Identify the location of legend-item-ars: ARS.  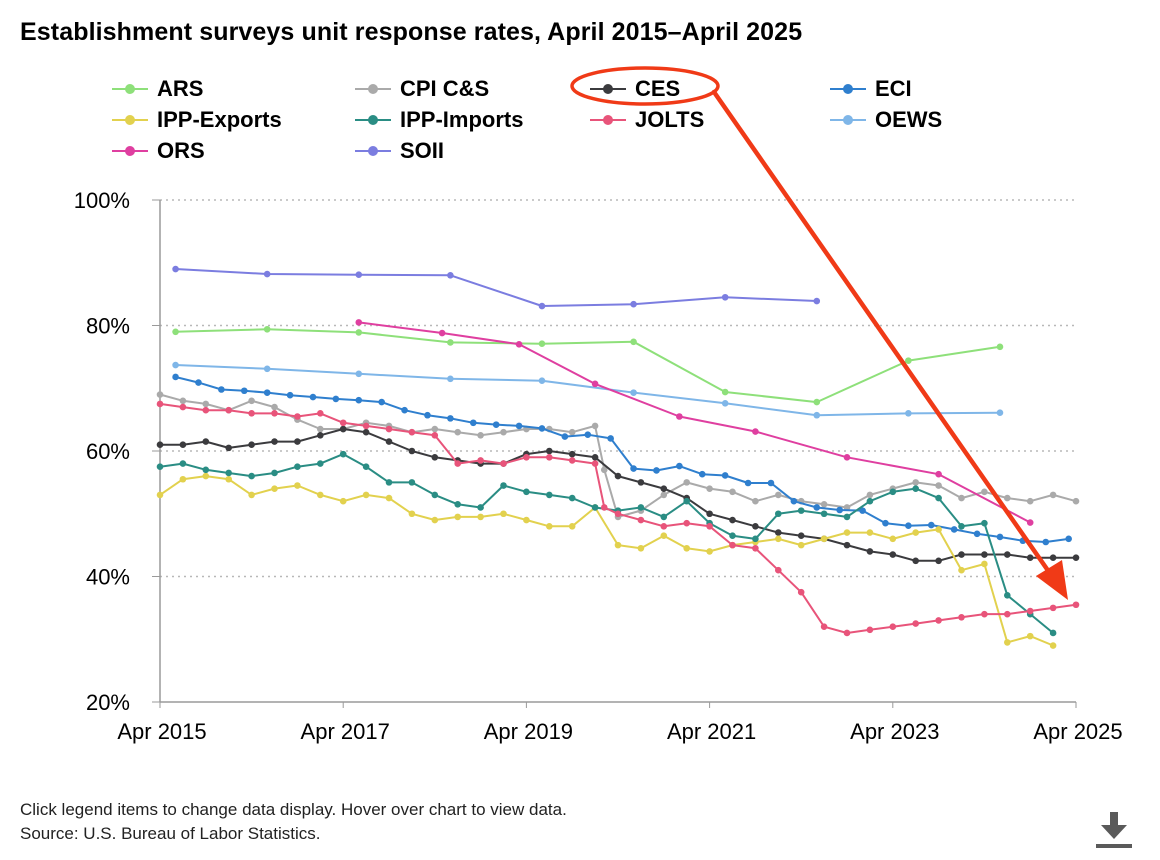
(157, 89).